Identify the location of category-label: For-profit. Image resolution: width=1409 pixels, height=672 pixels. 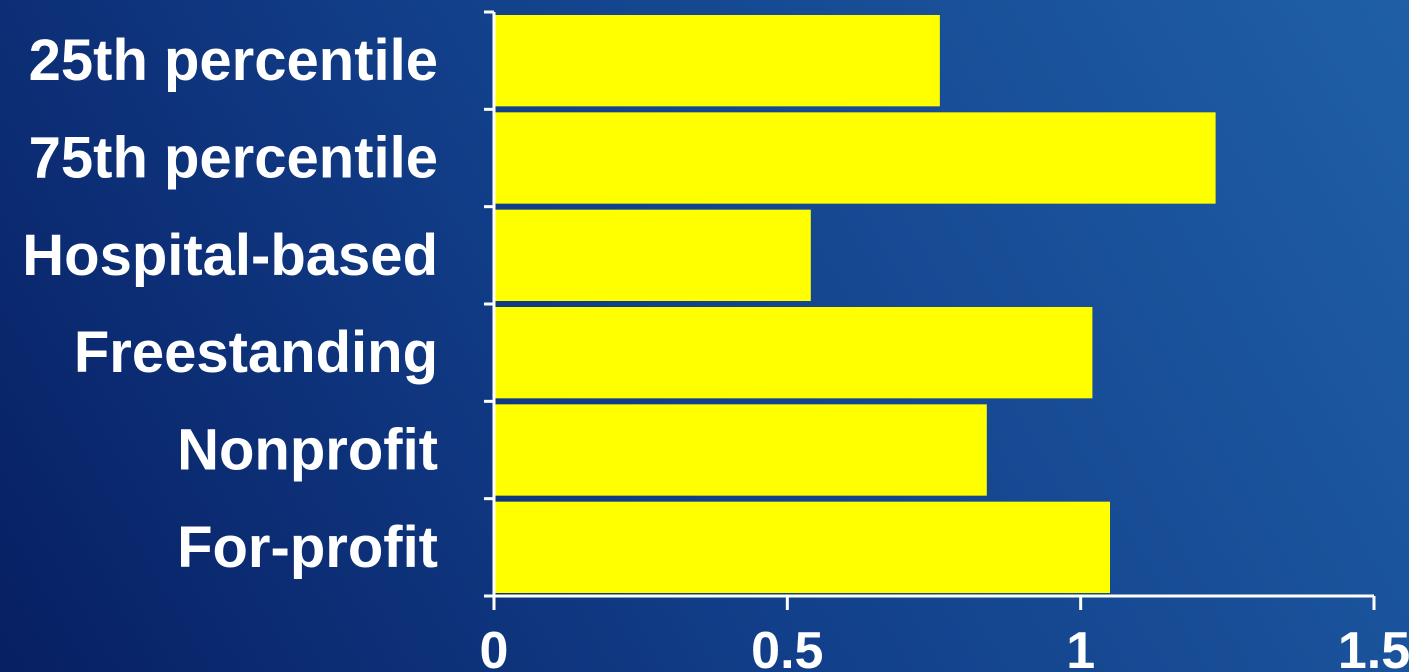
(307, 547).